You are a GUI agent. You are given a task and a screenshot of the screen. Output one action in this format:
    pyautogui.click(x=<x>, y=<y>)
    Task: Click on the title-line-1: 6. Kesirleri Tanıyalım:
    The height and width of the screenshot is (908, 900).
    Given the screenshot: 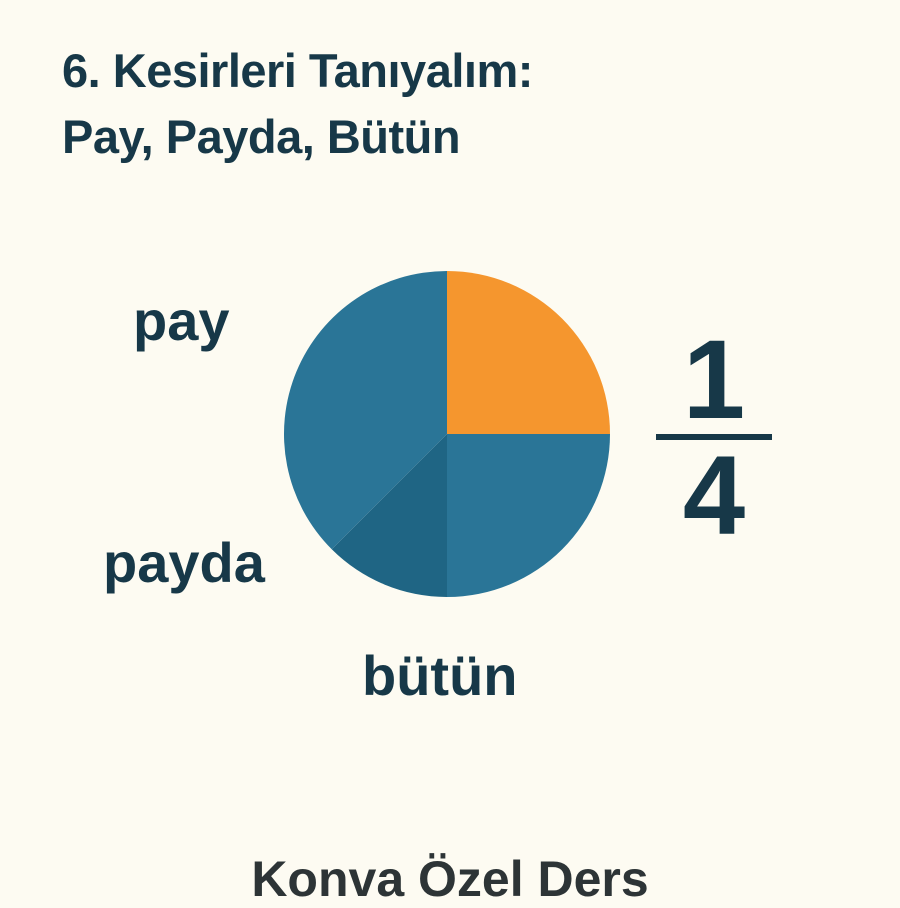 What is the action you would take?
    pyautogui.click(x=297, y=70)
    